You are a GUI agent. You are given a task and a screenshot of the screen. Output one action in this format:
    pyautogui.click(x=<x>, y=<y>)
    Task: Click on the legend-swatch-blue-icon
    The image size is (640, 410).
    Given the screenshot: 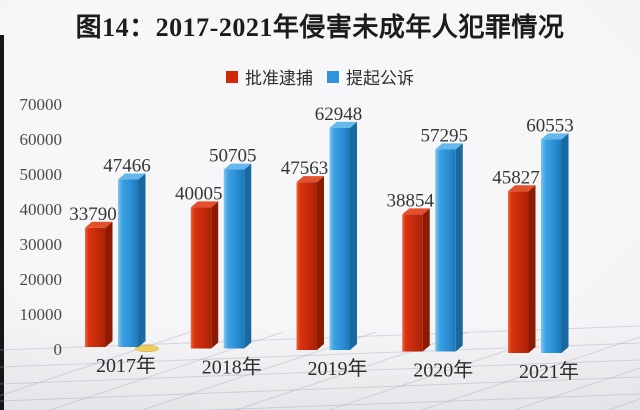 What is the action you would take?
    pyautogui.click(x=333, y=76)
    